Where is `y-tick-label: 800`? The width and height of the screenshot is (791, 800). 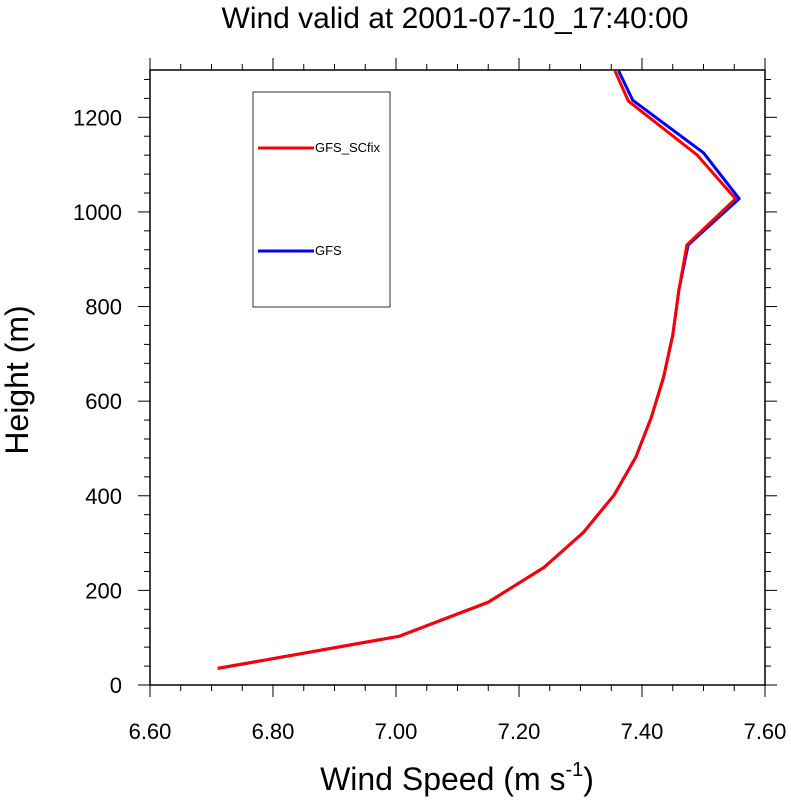
y-tick-label: 800 is located at coordinates (103, 307).